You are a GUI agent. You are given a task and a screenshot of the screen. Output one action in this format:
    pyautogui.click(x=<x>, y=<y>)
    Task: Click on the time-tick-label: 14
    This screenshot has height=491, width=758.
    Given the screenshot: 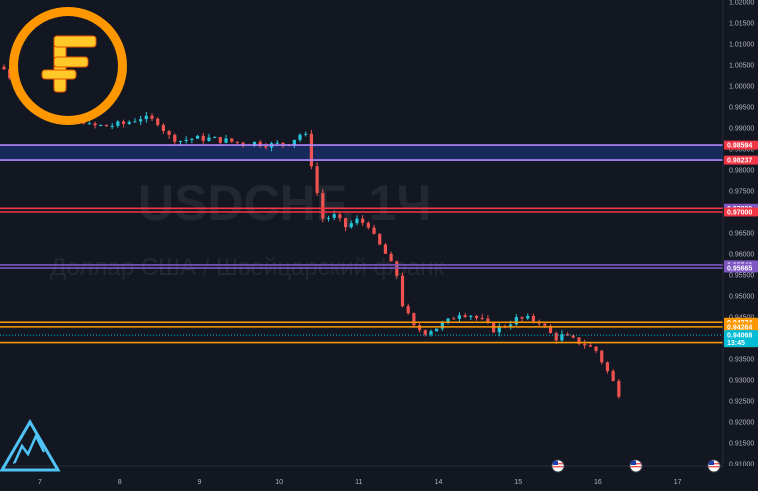 What is the action you would take?
    pyautogui.click(x=439, y=482)
    